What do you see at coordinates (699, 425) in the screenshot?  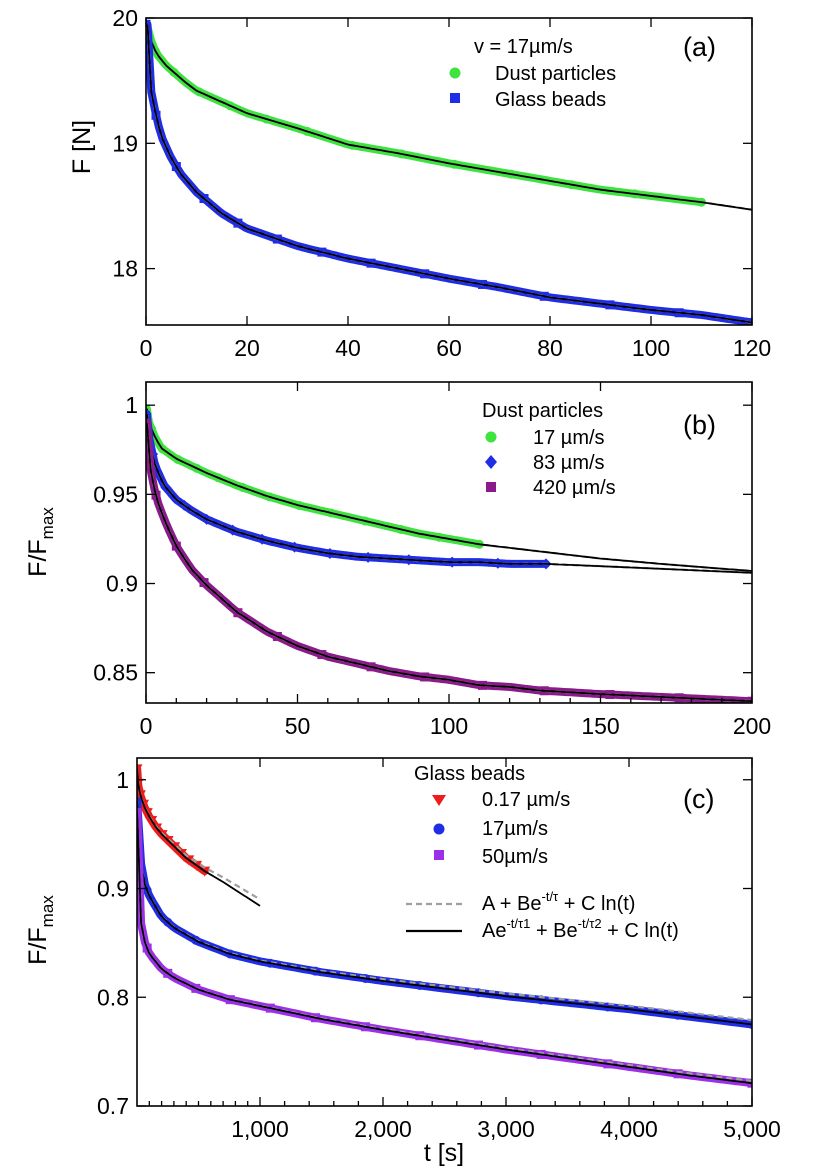 I see `panel-label-b: (b)` at bounding box center [699, 425].